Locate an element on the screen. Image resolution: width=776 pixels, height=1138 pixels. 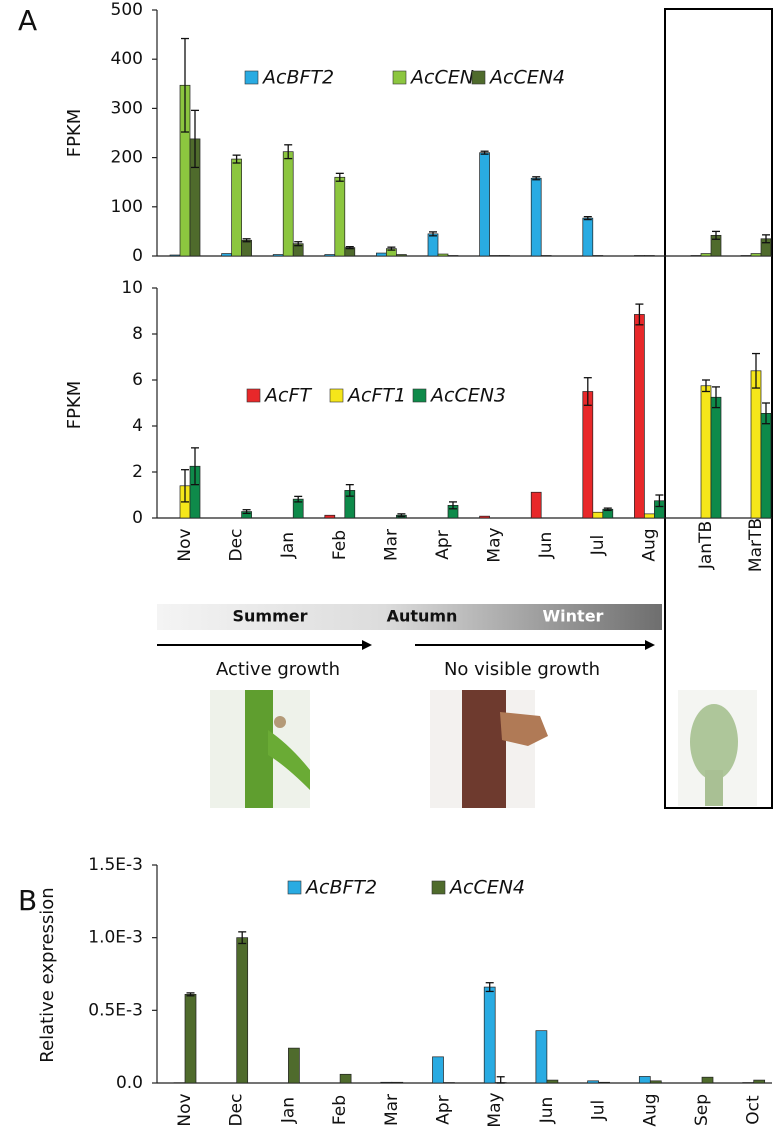
legend-label: AcFT is located at coordinates (287, 396).